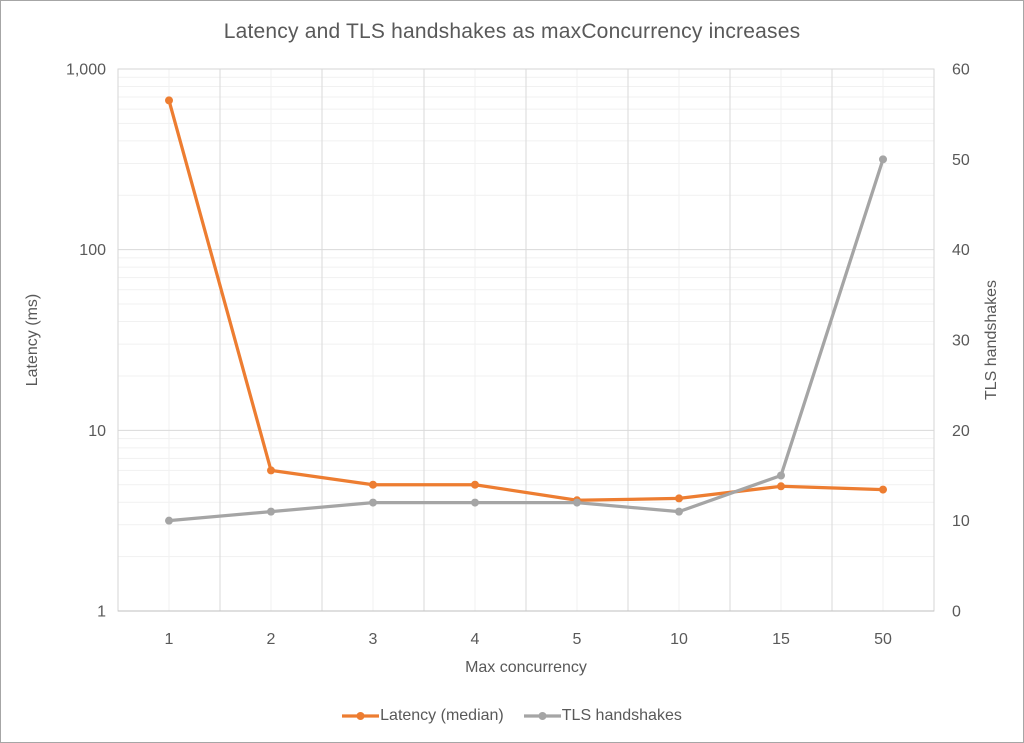  What do you see at coordinates (621, 715) in the screenshot?
I see `legend-label: TLS handshakes` at bounding box center [621, 715].